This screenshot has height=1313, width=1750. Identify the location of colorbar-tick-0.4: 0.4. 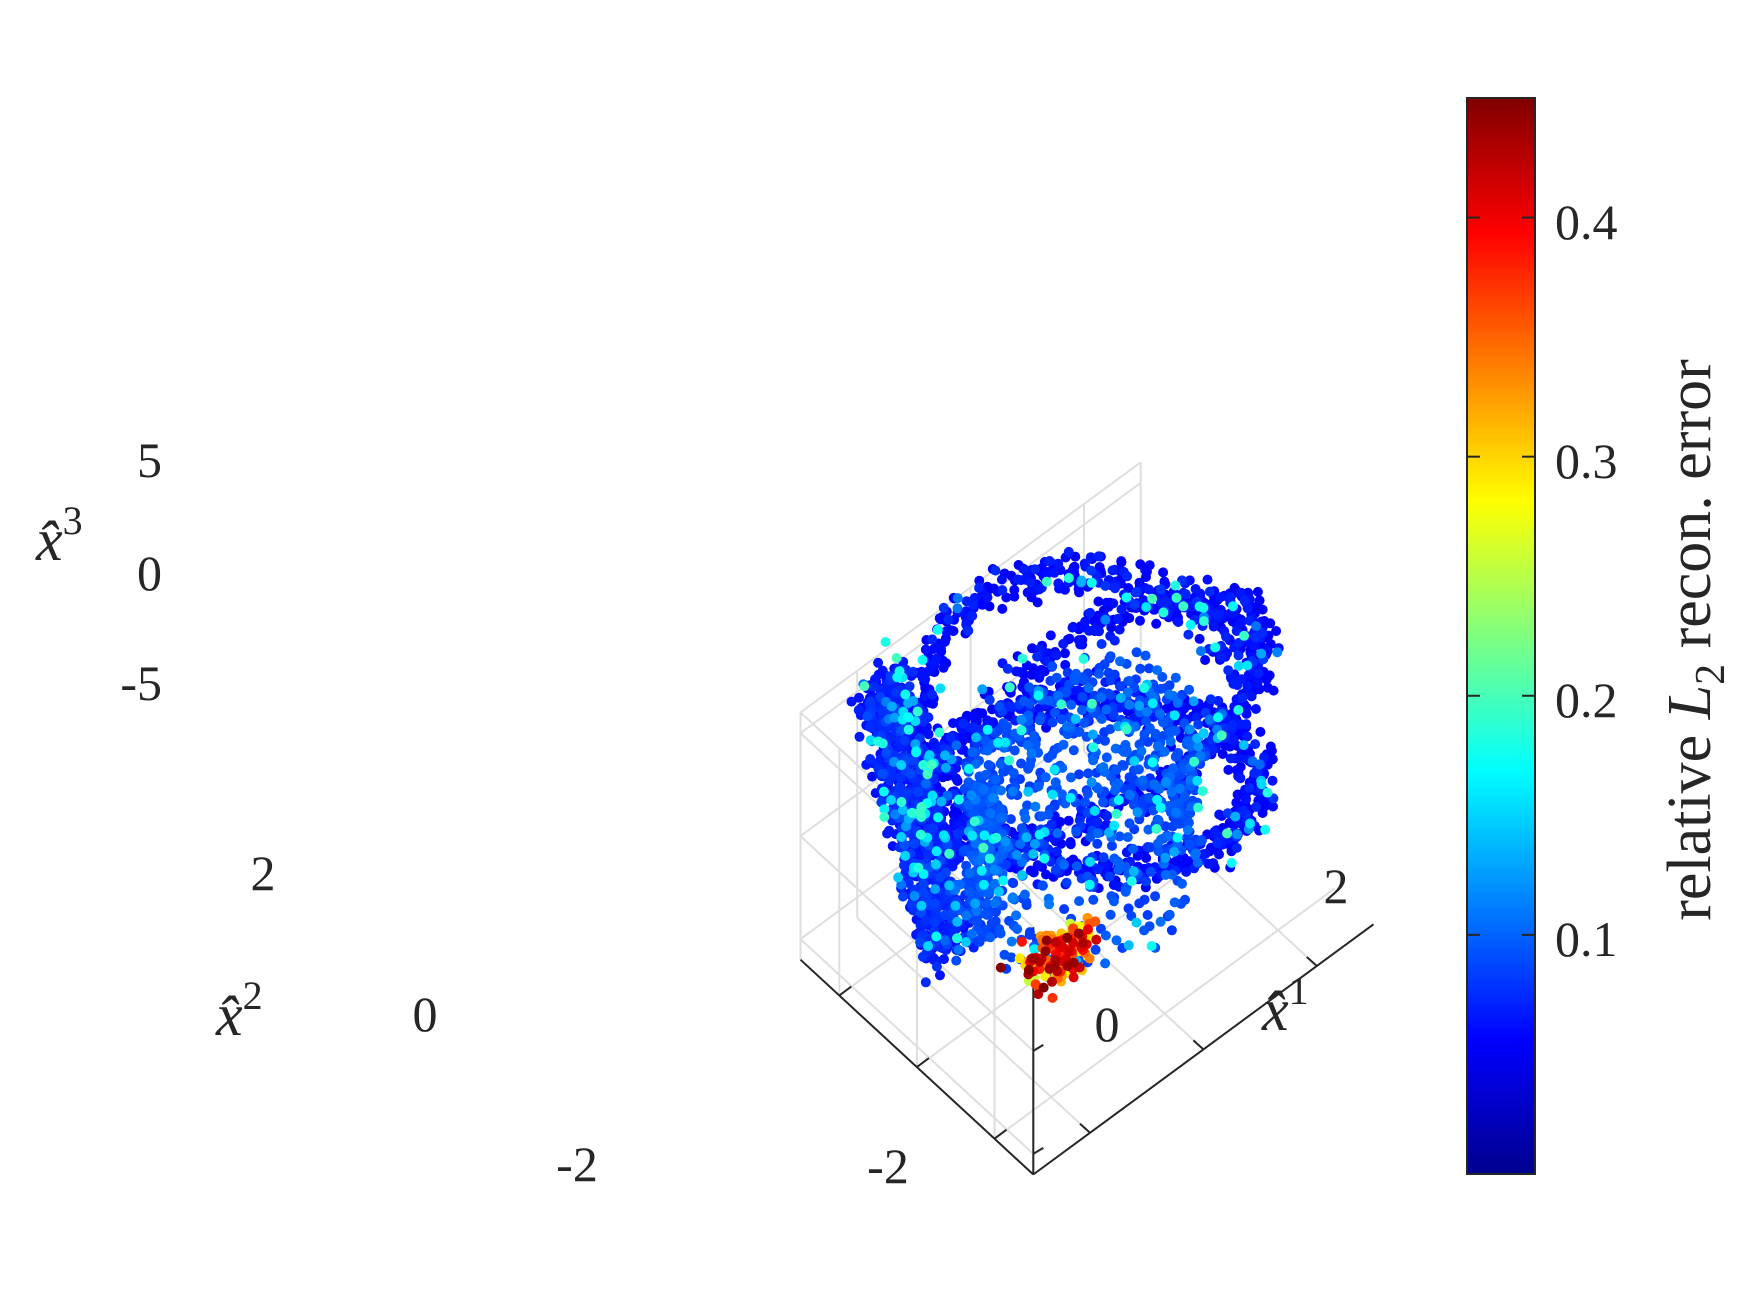
(1586, 222).